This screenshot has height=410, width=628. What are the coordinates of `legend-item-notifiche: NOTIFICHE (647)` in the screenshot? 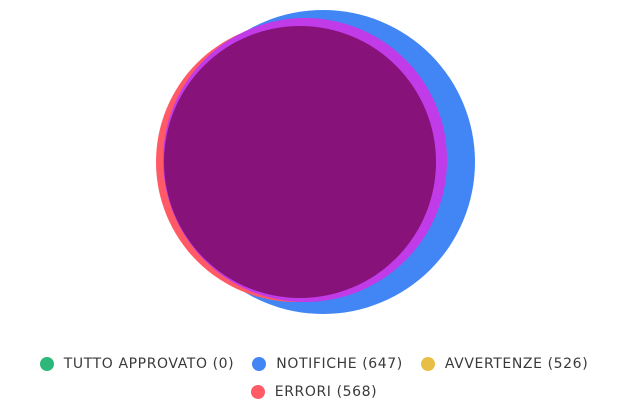 It's located at (327, 364).